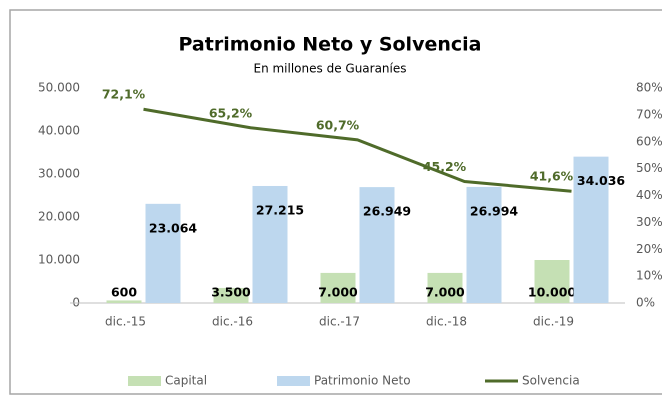  Describe the element at coordinates (446, 322) in the screenshot. I see `x-tick-label: dic.-18` at that location.